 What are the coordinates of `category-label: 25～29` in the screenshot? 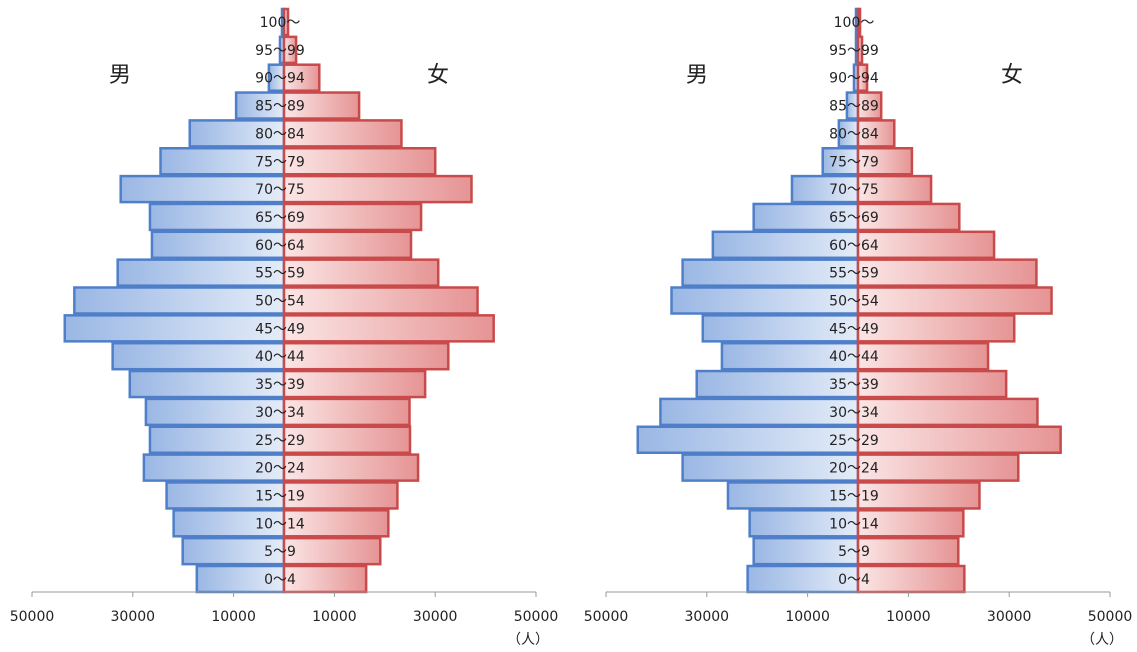 It's located at (854, 441).